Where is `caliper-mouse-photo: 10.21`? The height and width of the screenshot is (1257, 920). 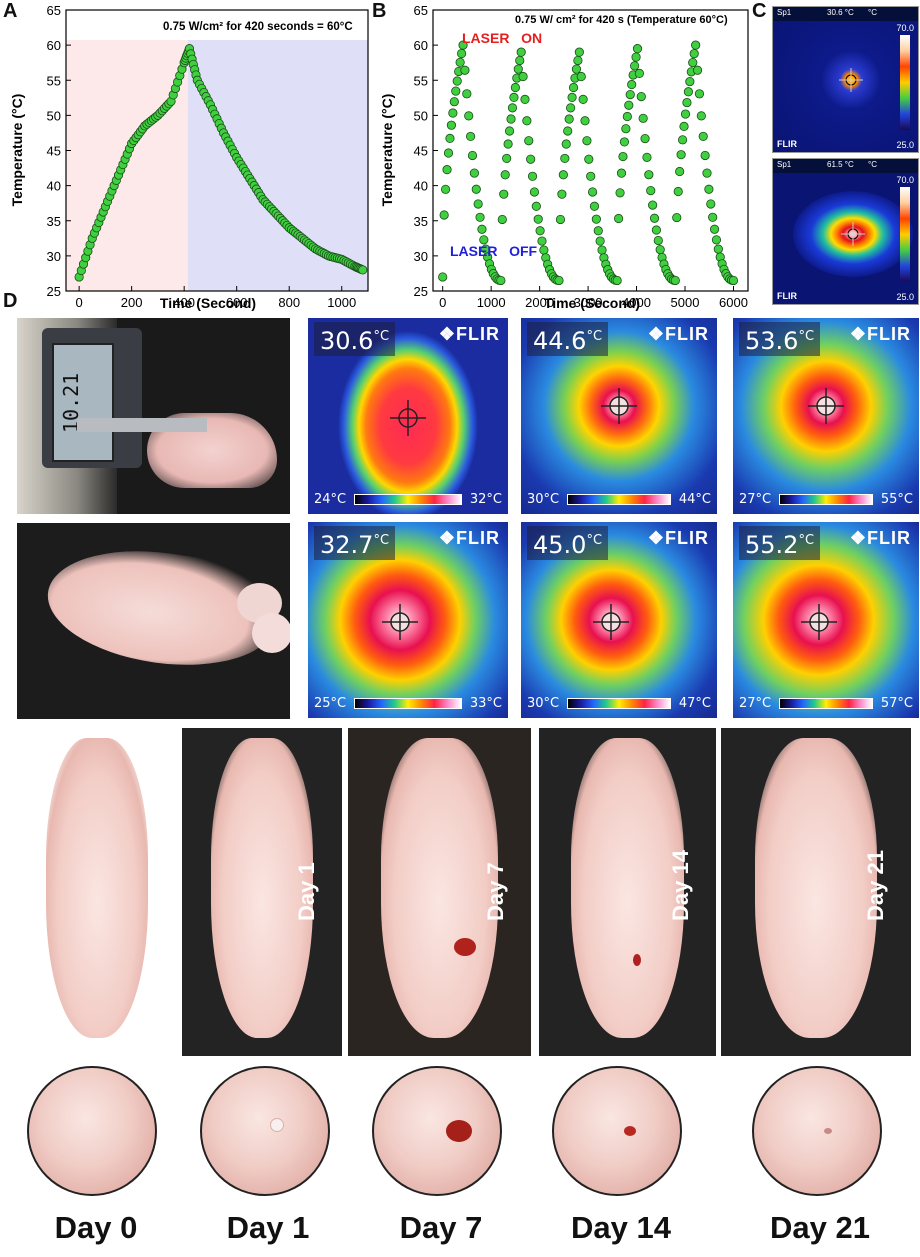
caliper-mouse-photo: 10.21 is located at coordinates (153, 416).